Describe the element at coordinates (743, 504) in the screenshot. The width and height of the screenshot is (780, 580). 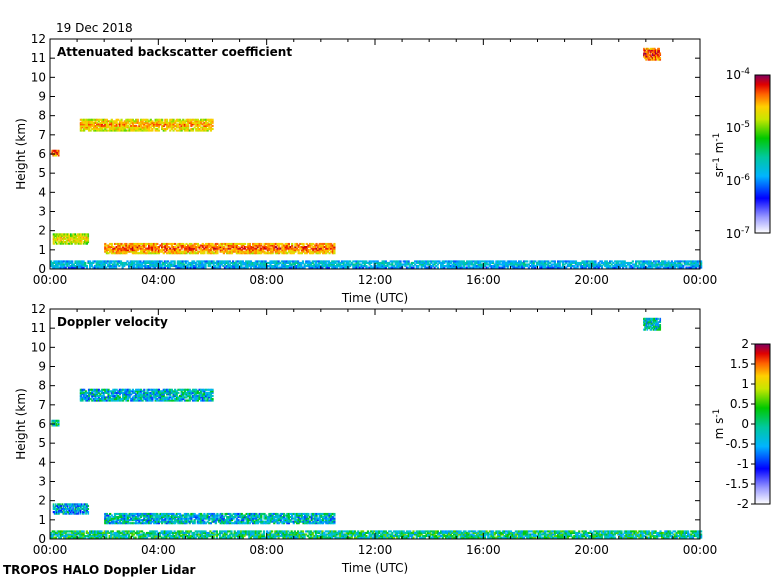
I see `velocity-colorbar-tick-label: -2` at that location.